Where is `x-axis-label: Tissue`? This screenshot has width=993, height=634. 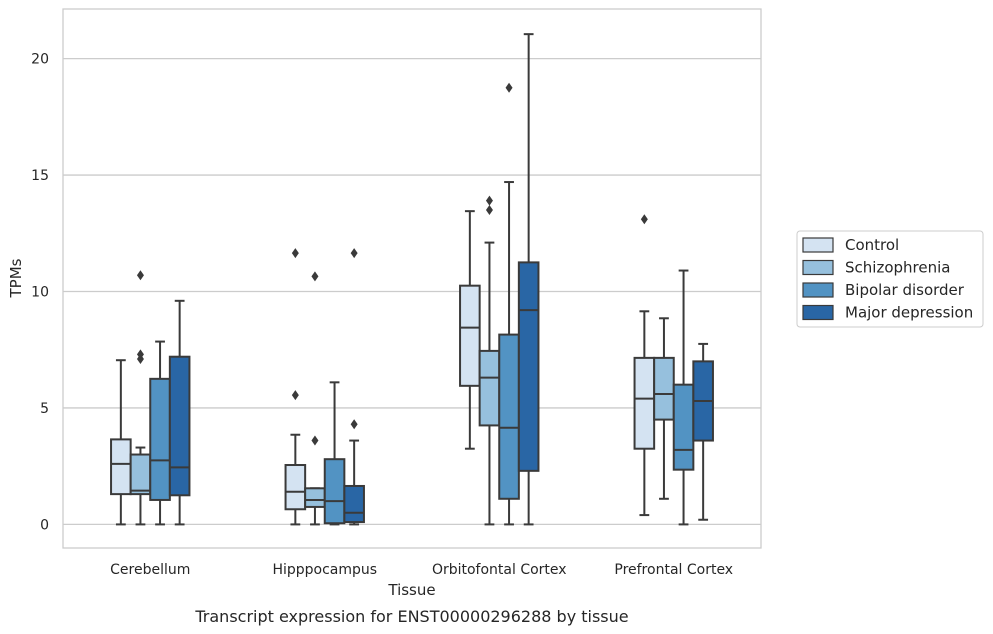
x-axis-label: Tissue is located at coordinates (411, 590).